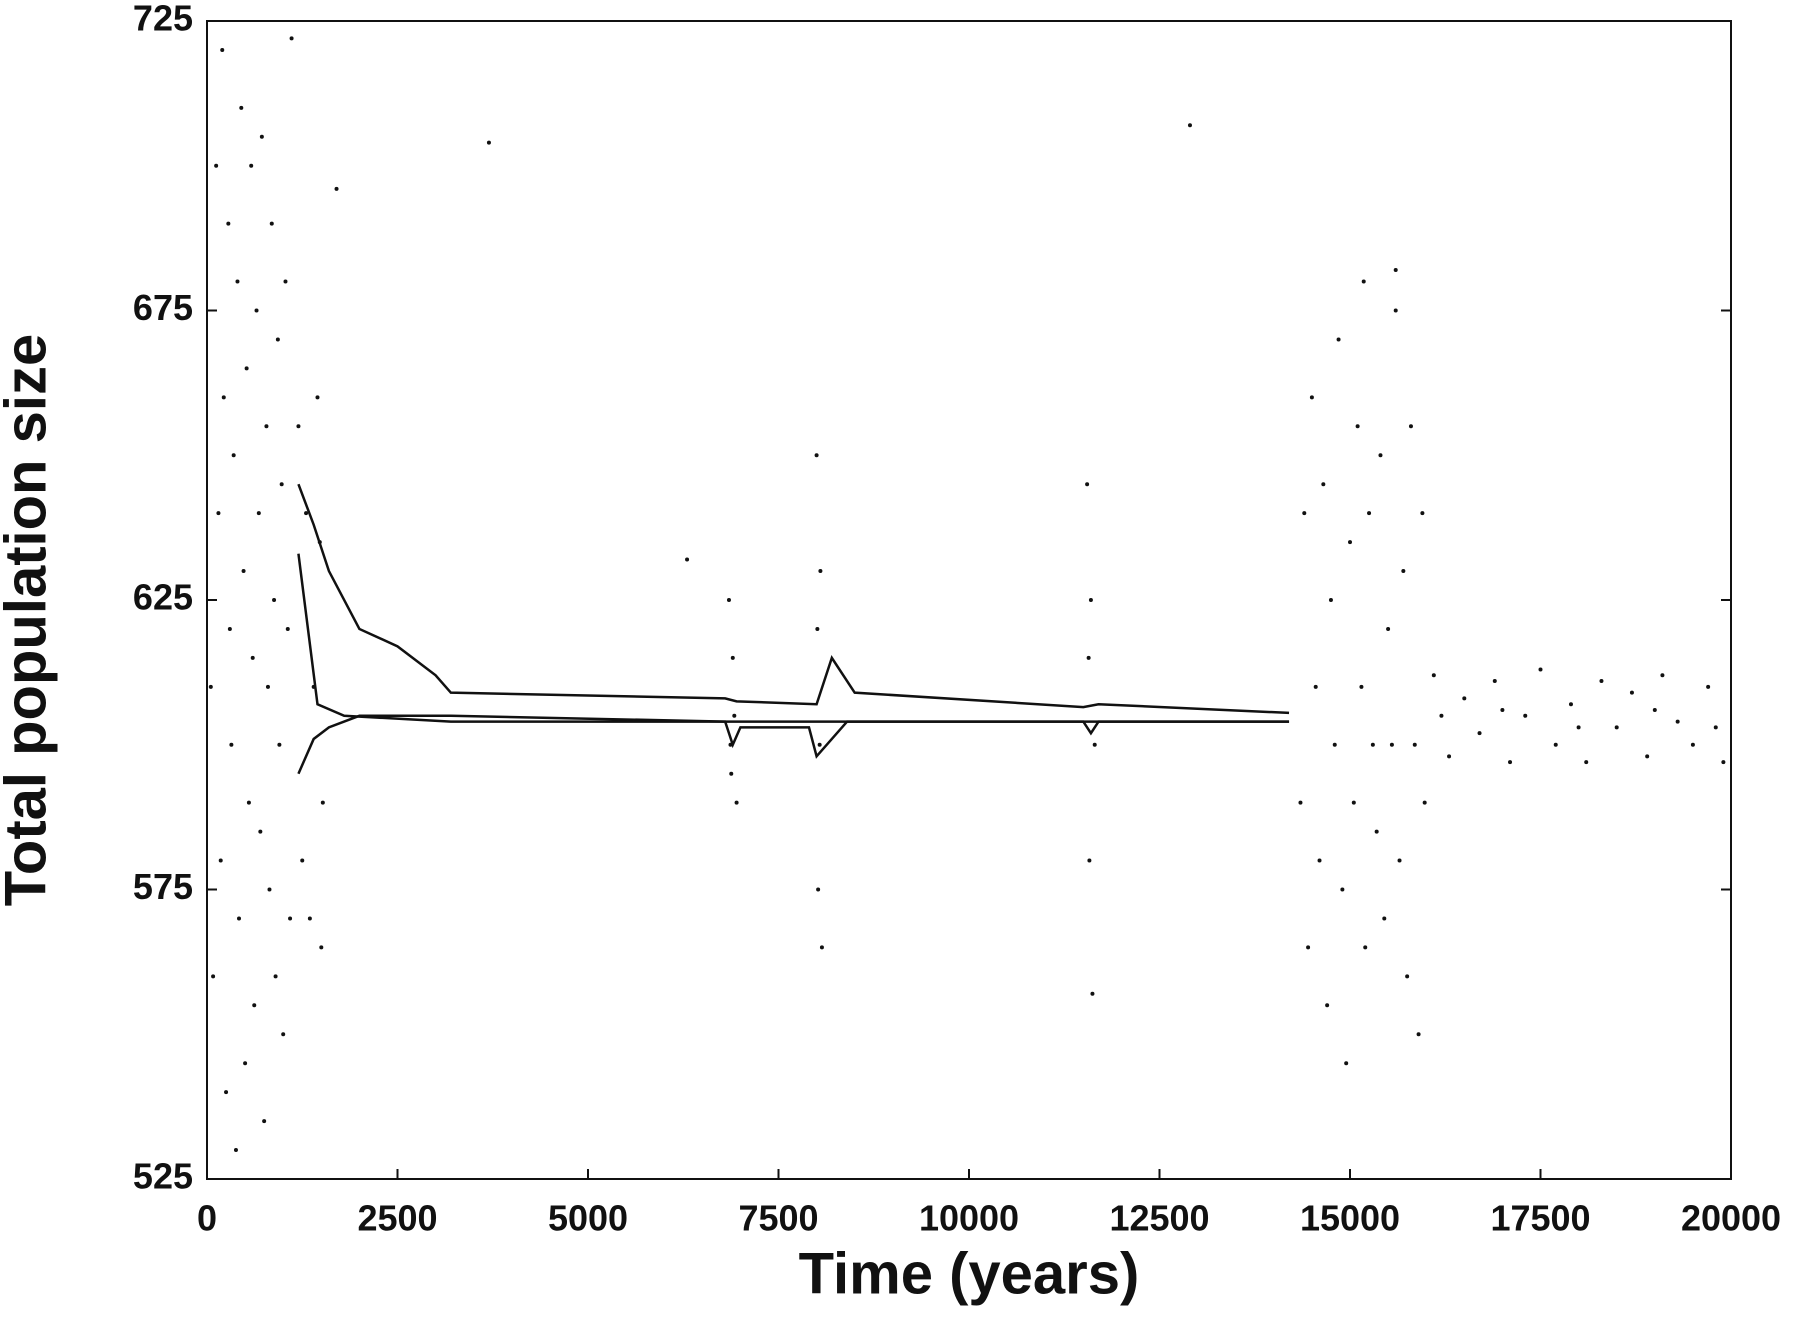 The height and width of the screenshot is (1318, 1800). Describe the element at coordinates (1731, 1218) in the screenshot. I see `x-tick-label: 20000` at that location.